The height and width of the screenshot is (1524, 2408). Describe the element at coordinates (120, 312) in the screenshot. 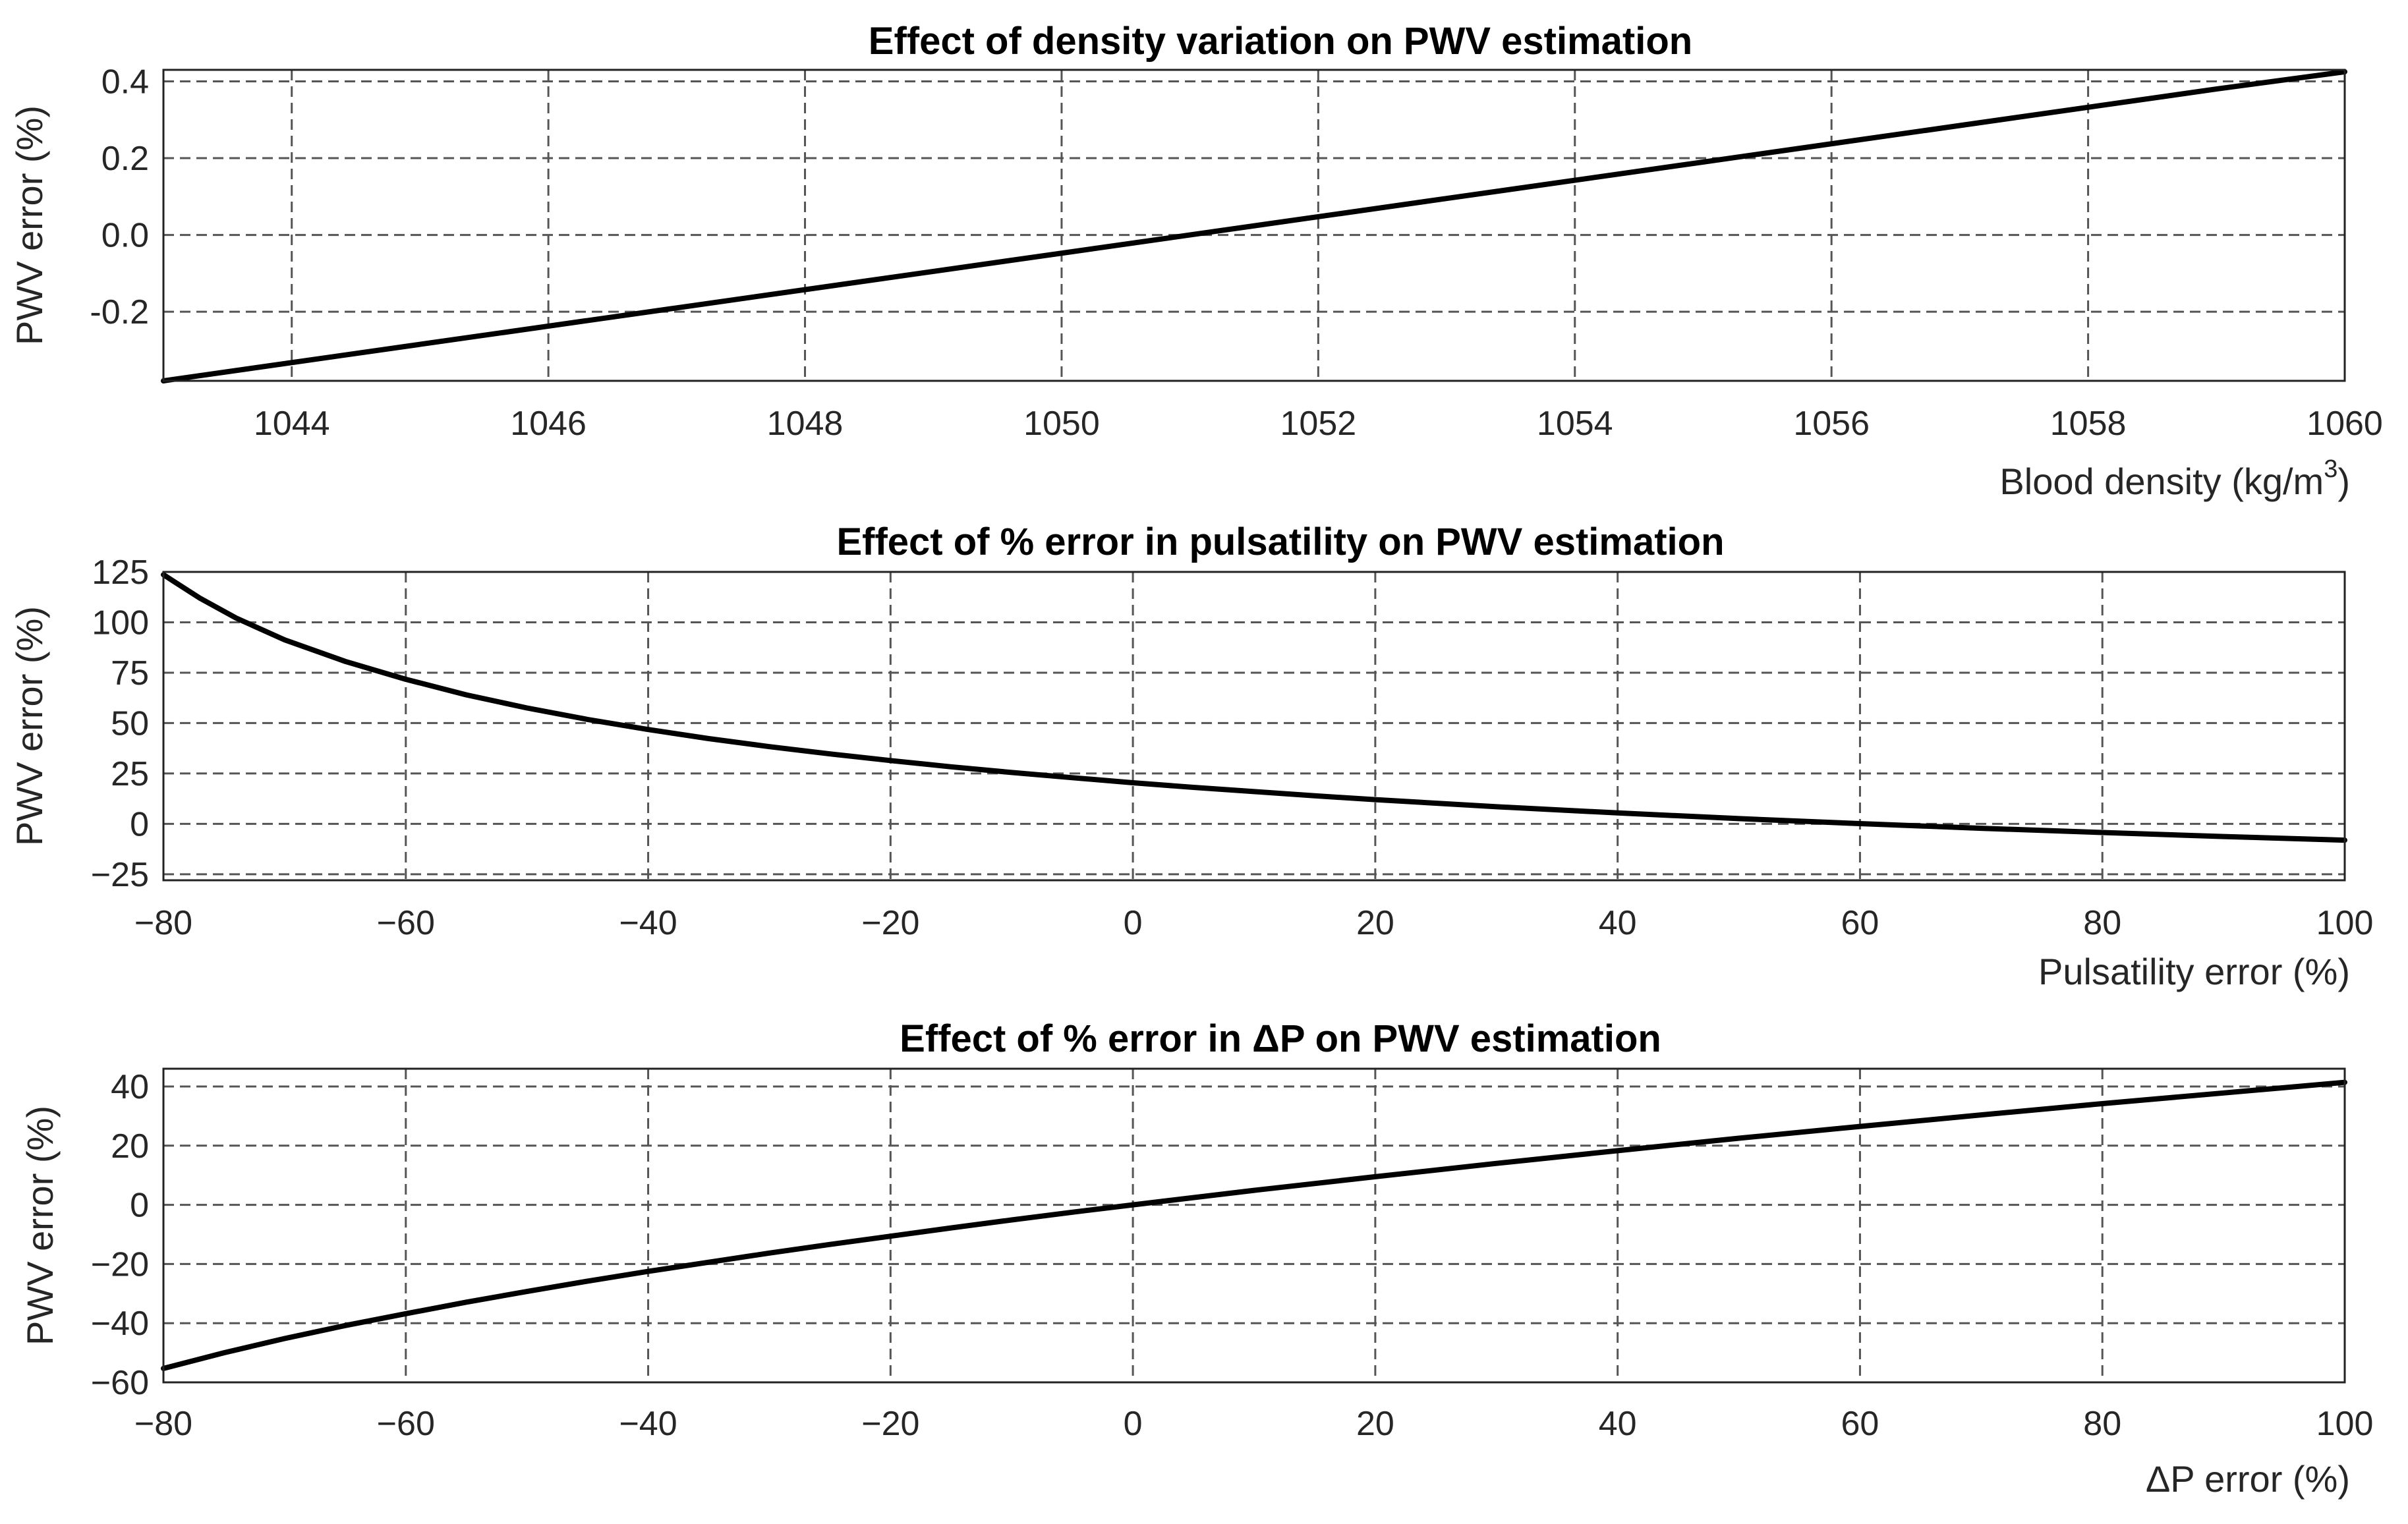

I see `y-tick-label: -0.2` at that location.